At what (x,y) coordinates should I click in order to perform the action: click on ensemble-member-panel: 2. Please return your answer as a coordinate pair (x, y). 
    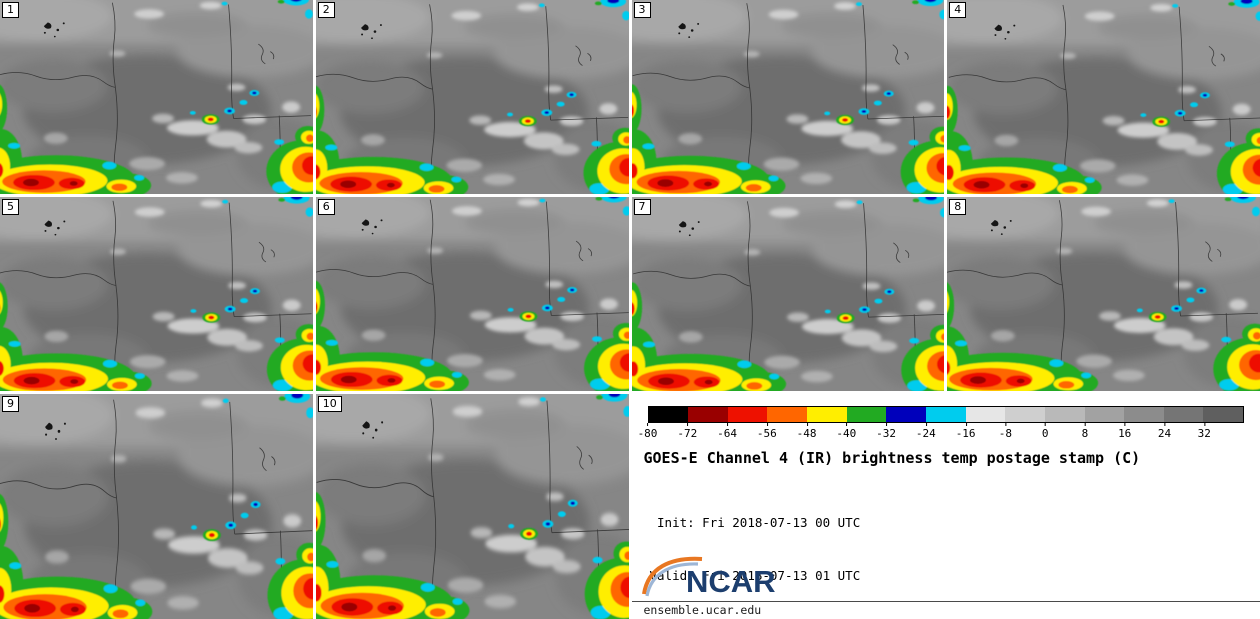
    Looking at the image, I should click on (472, 97).